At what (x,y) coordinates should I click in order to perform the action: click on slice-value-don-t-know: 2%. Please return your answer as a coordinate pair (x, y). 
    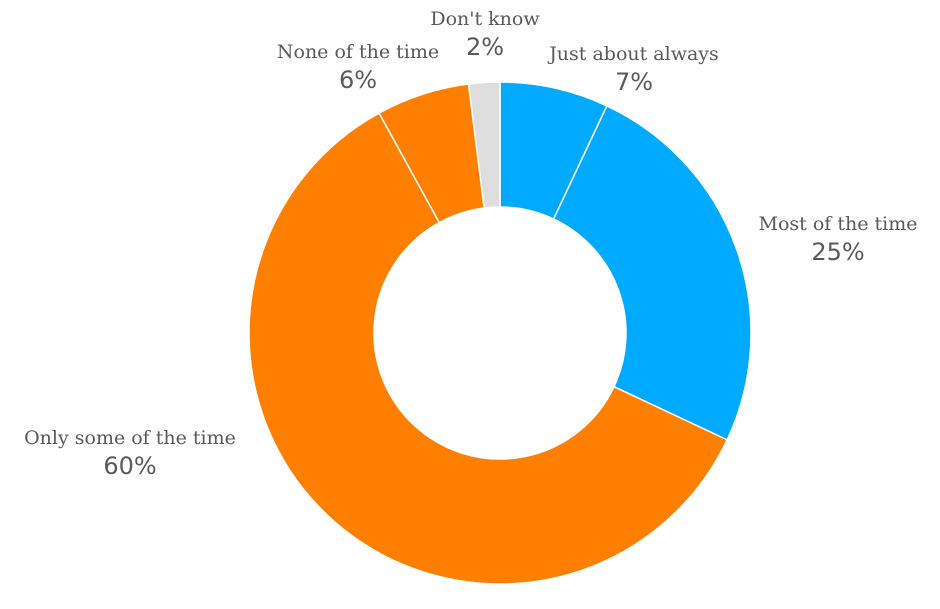
    Looking at the image, I should click on (485, 47).